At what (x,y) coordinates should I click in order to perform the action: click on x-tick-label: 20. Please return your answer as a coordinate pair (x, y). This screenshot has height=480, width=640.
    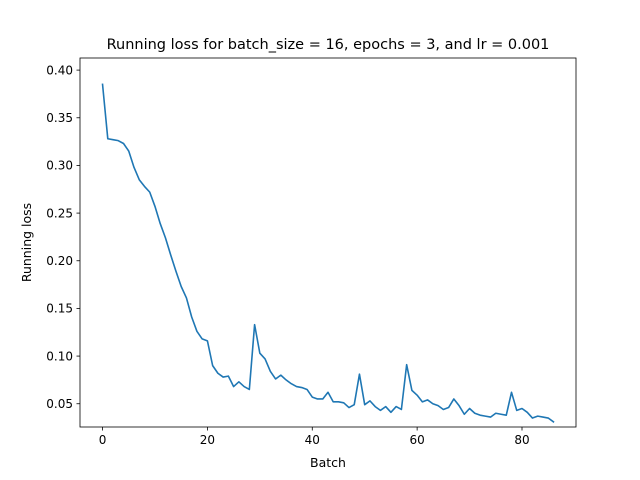
    Looking at the image, I should click on (207, 440).